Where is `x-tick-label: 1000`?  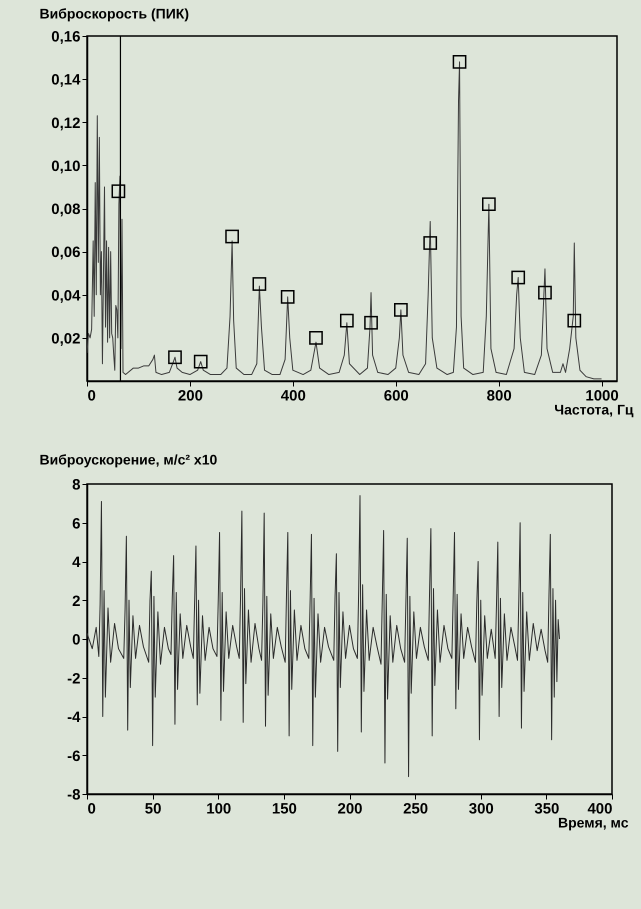
x-tick-label: 1000 is located at coordinates (602, 396).